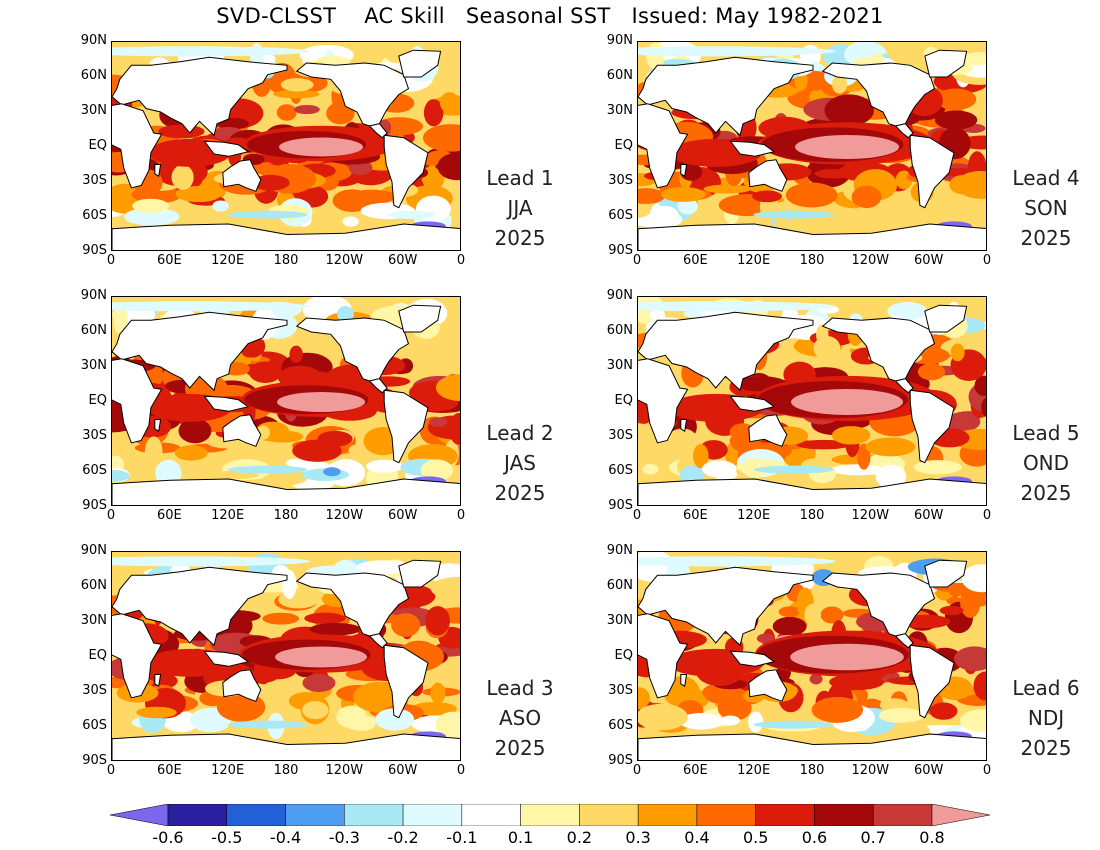 The width and height of the screenshot is (1100, 850). Describe the element at coordinates (754, 515) in the screenshot. I see `lon-tick-label: 120E` at that location.